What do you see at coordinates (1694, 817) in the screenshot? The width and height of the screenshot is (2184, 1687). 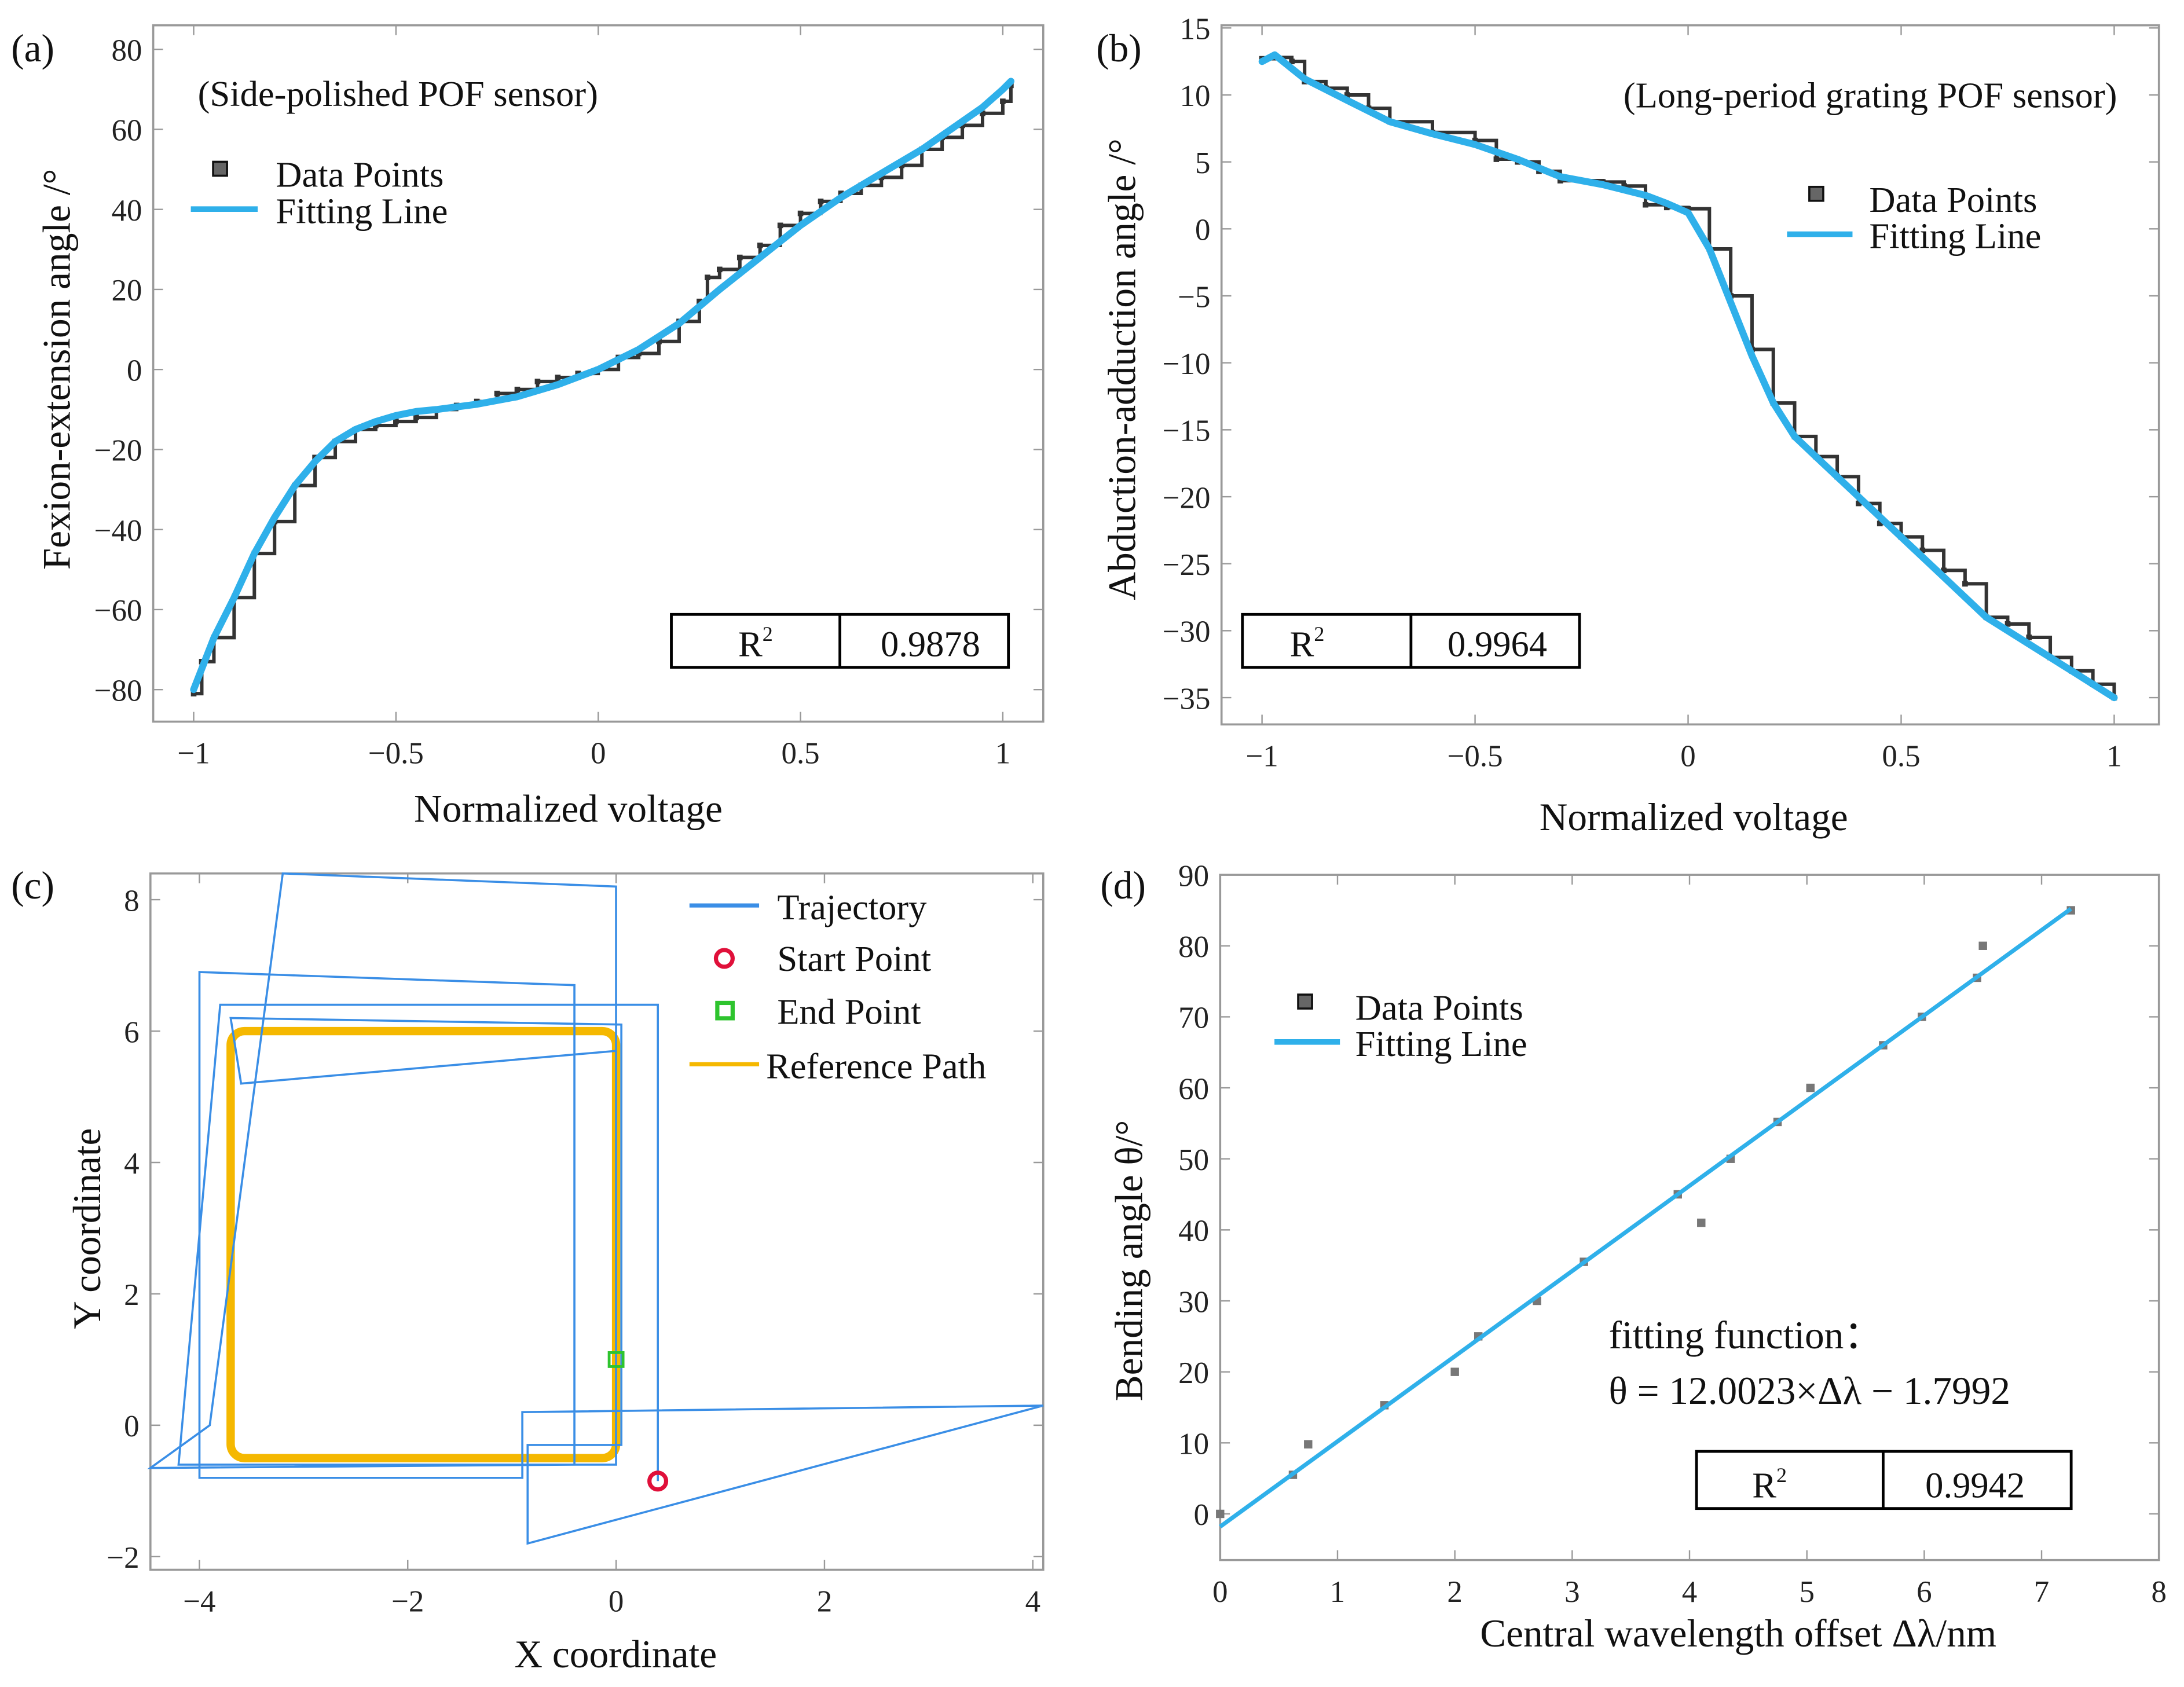 I see `xlabel-b: Normalized voltage` at bounding box center [1694, 817].